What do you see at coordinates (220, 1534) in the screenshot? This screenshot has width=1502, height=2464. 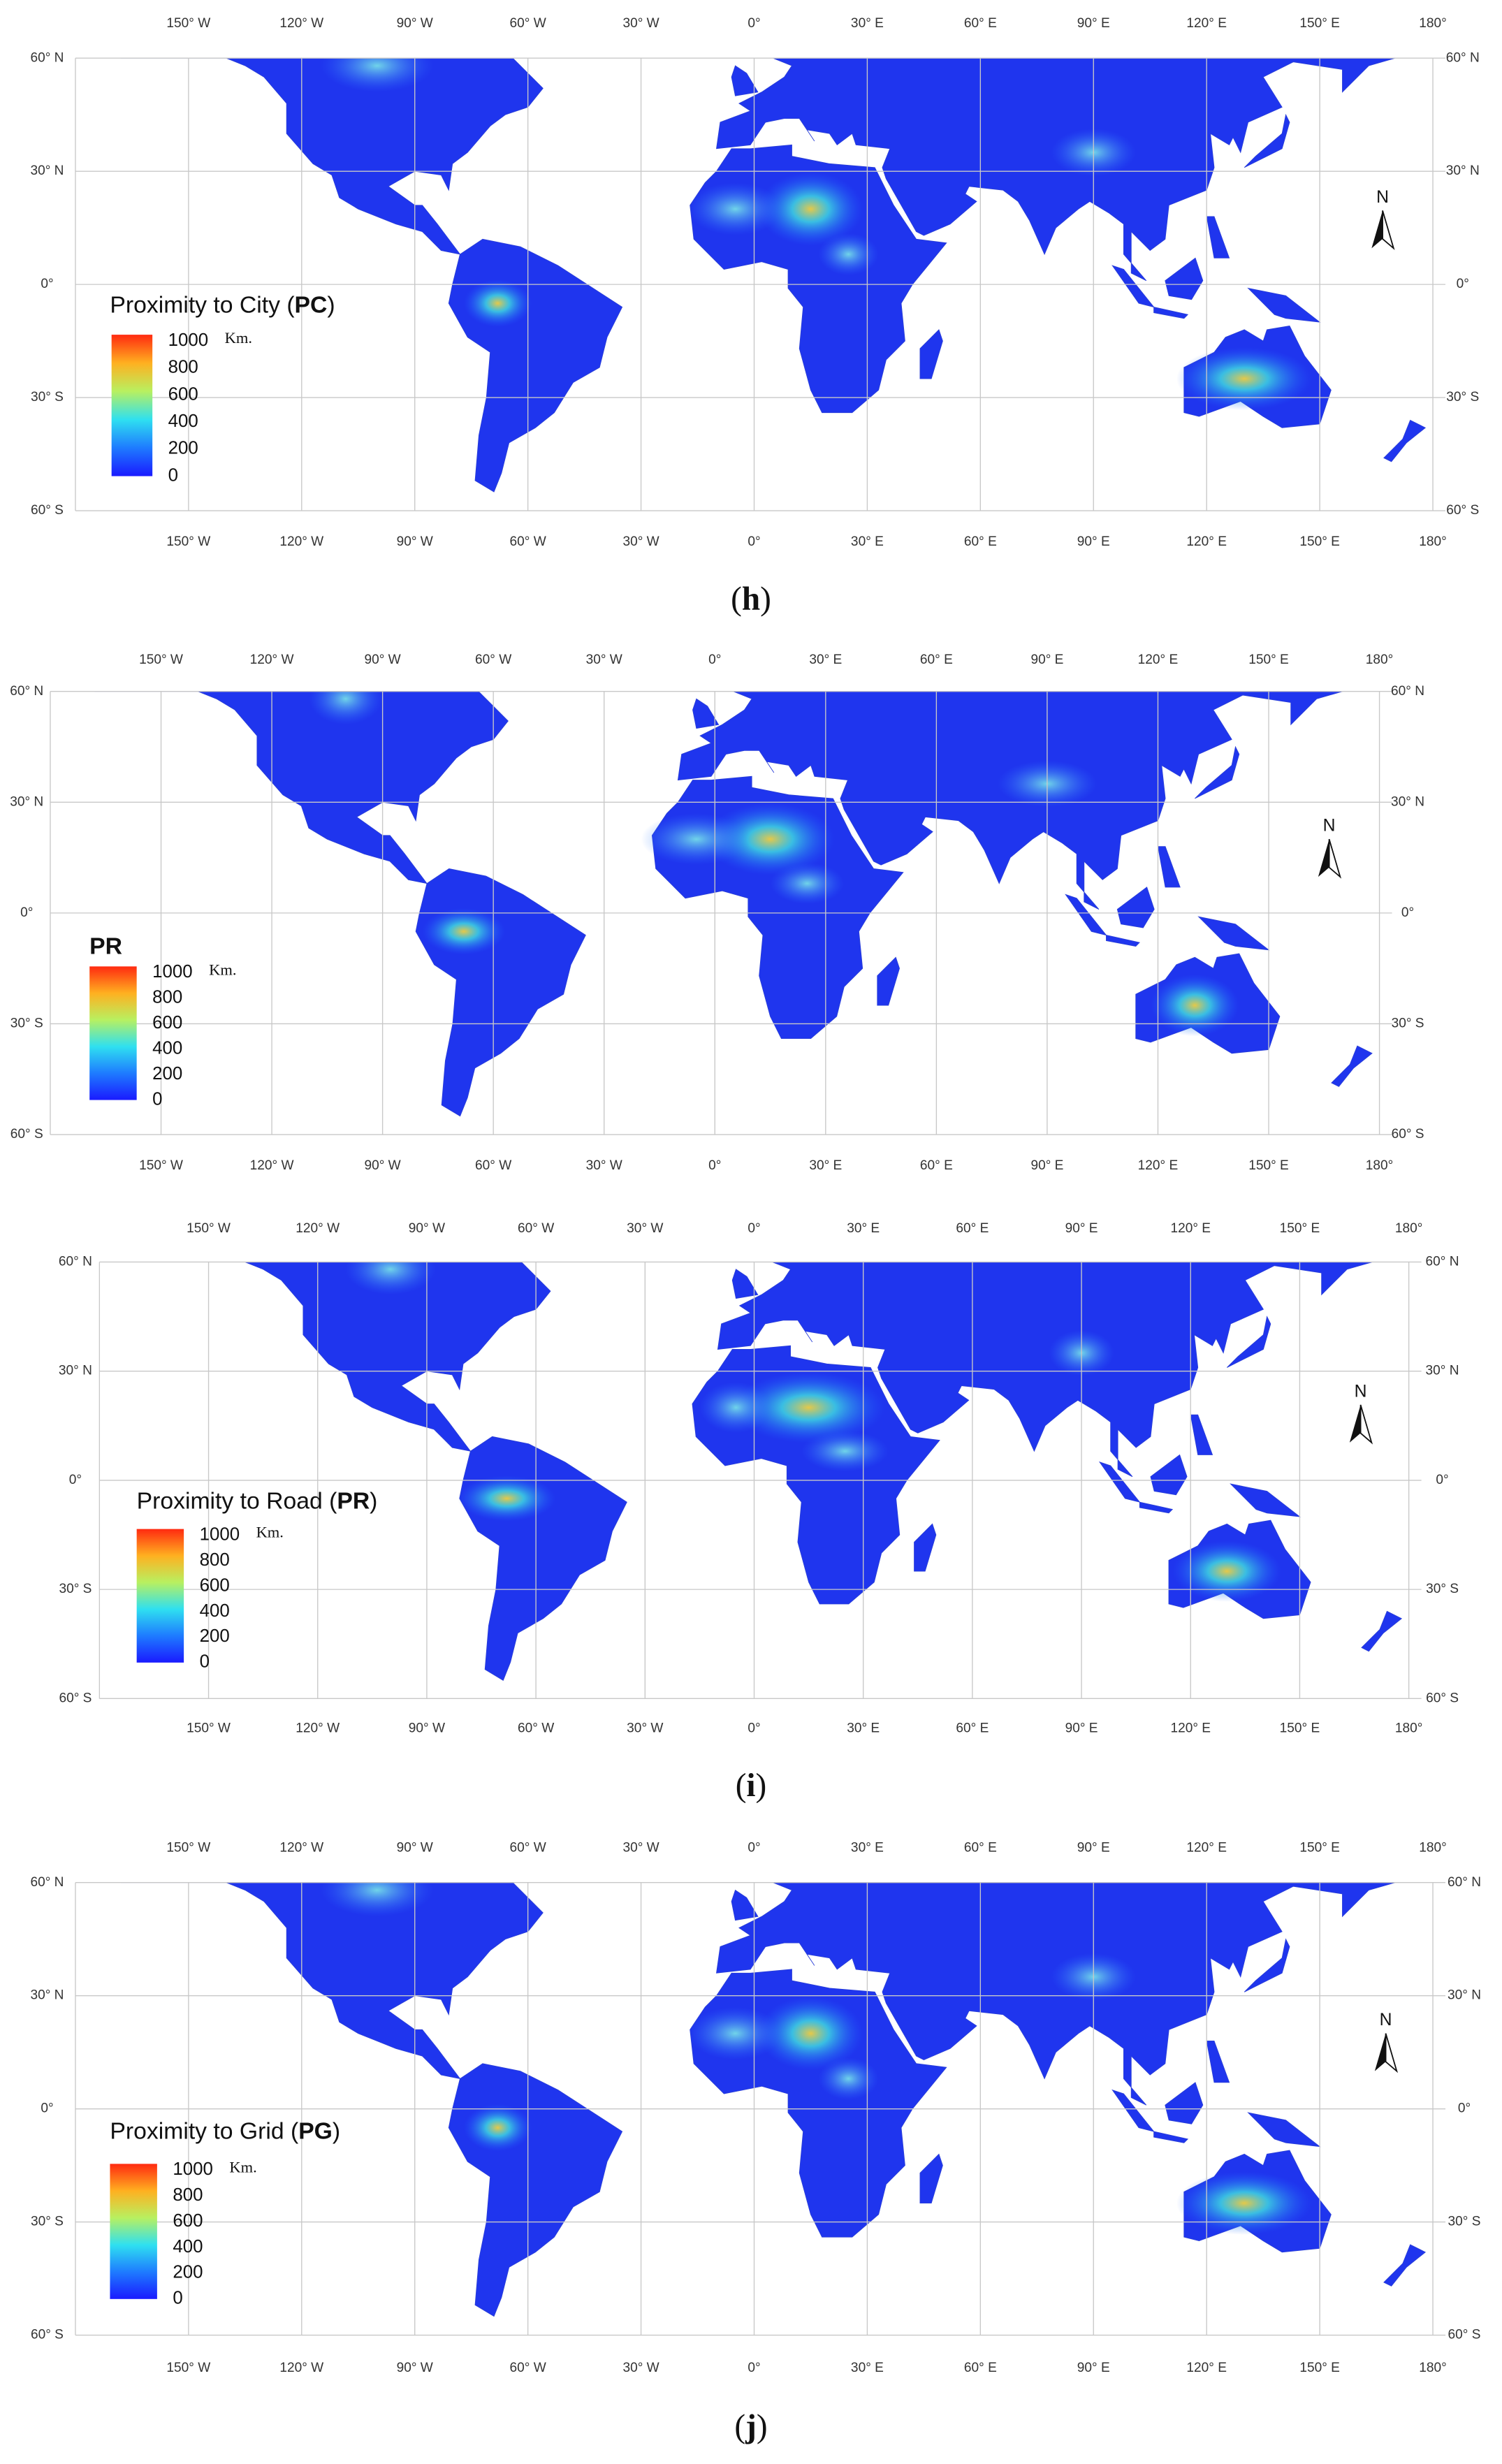 I see `legend-tick-label: 1000` at bounding box center [220, 1534].